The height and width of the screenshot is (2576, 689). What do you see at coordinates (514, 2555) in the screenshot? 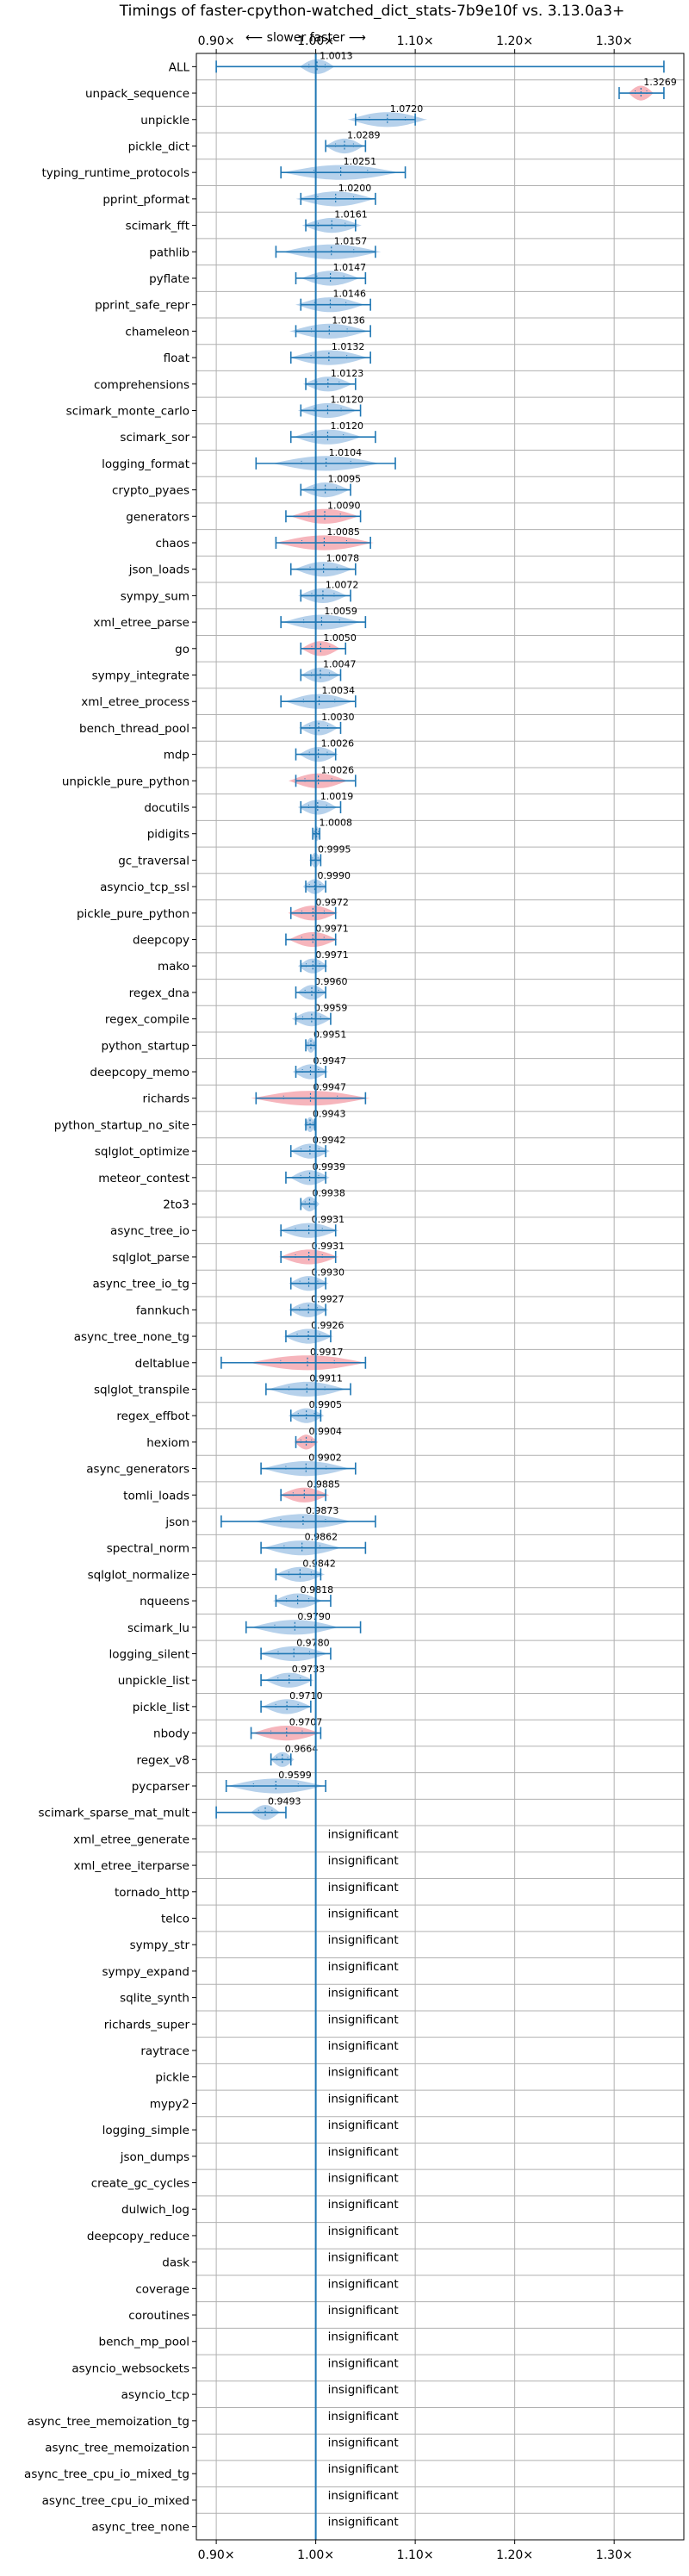
I see `x-tick-label: 1.20×` at bounding box center [514, 2555].